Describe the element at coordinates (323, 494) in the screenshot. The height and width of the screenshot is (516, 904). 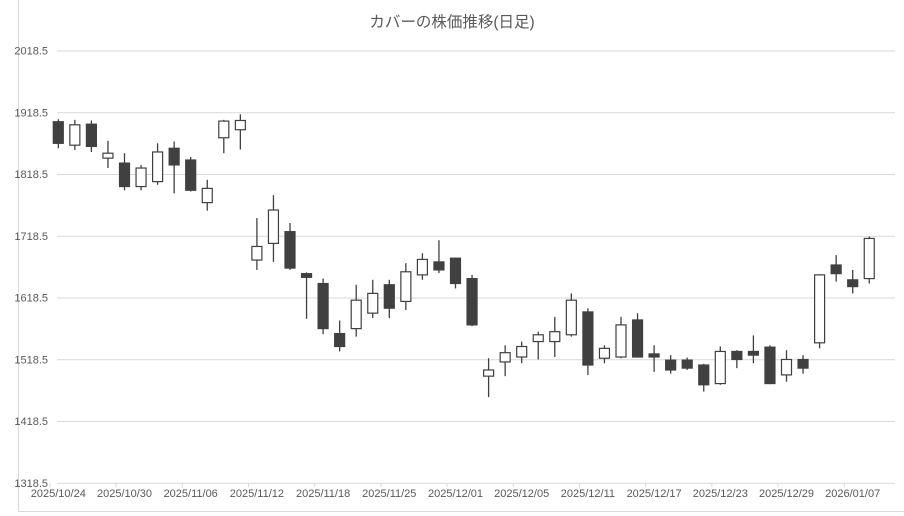
I see `x-axis-label: 2025/11/18` at that location.